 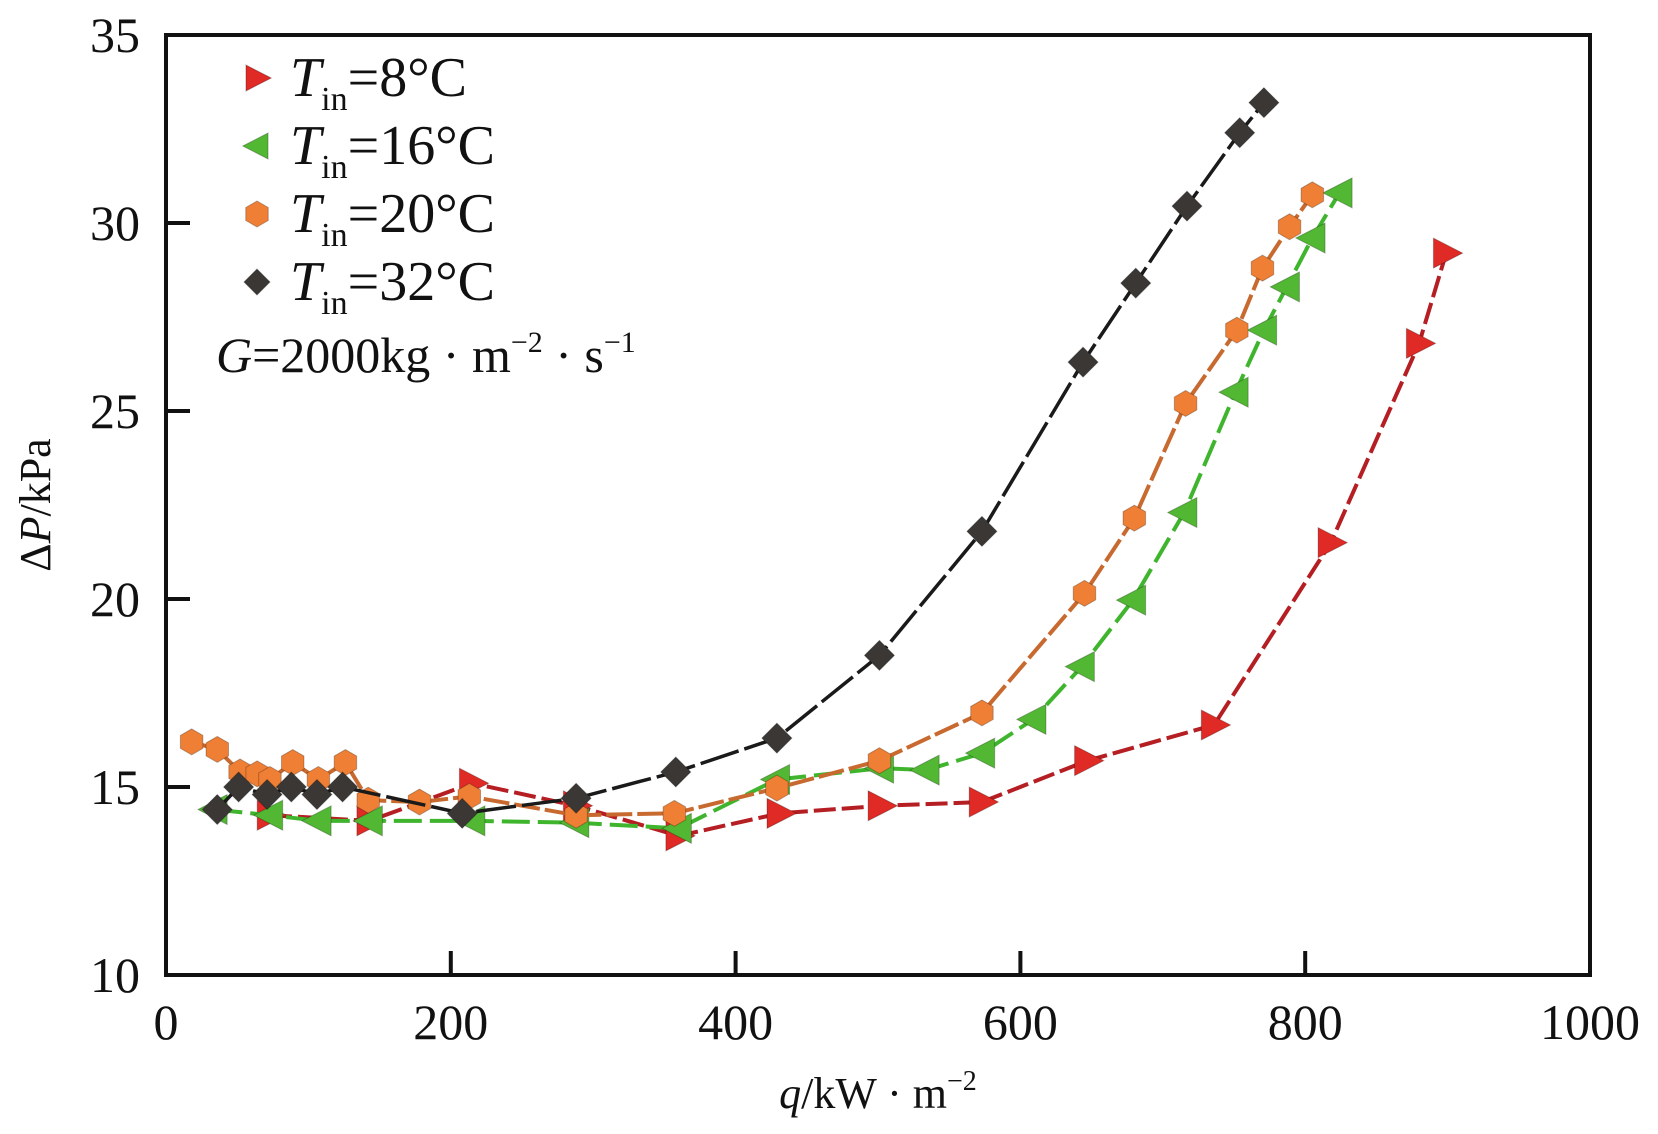 What do you see at coordinates (234, 355) in the screenshot?
I see `annotation-var: G` at bounding box center [234, 355].